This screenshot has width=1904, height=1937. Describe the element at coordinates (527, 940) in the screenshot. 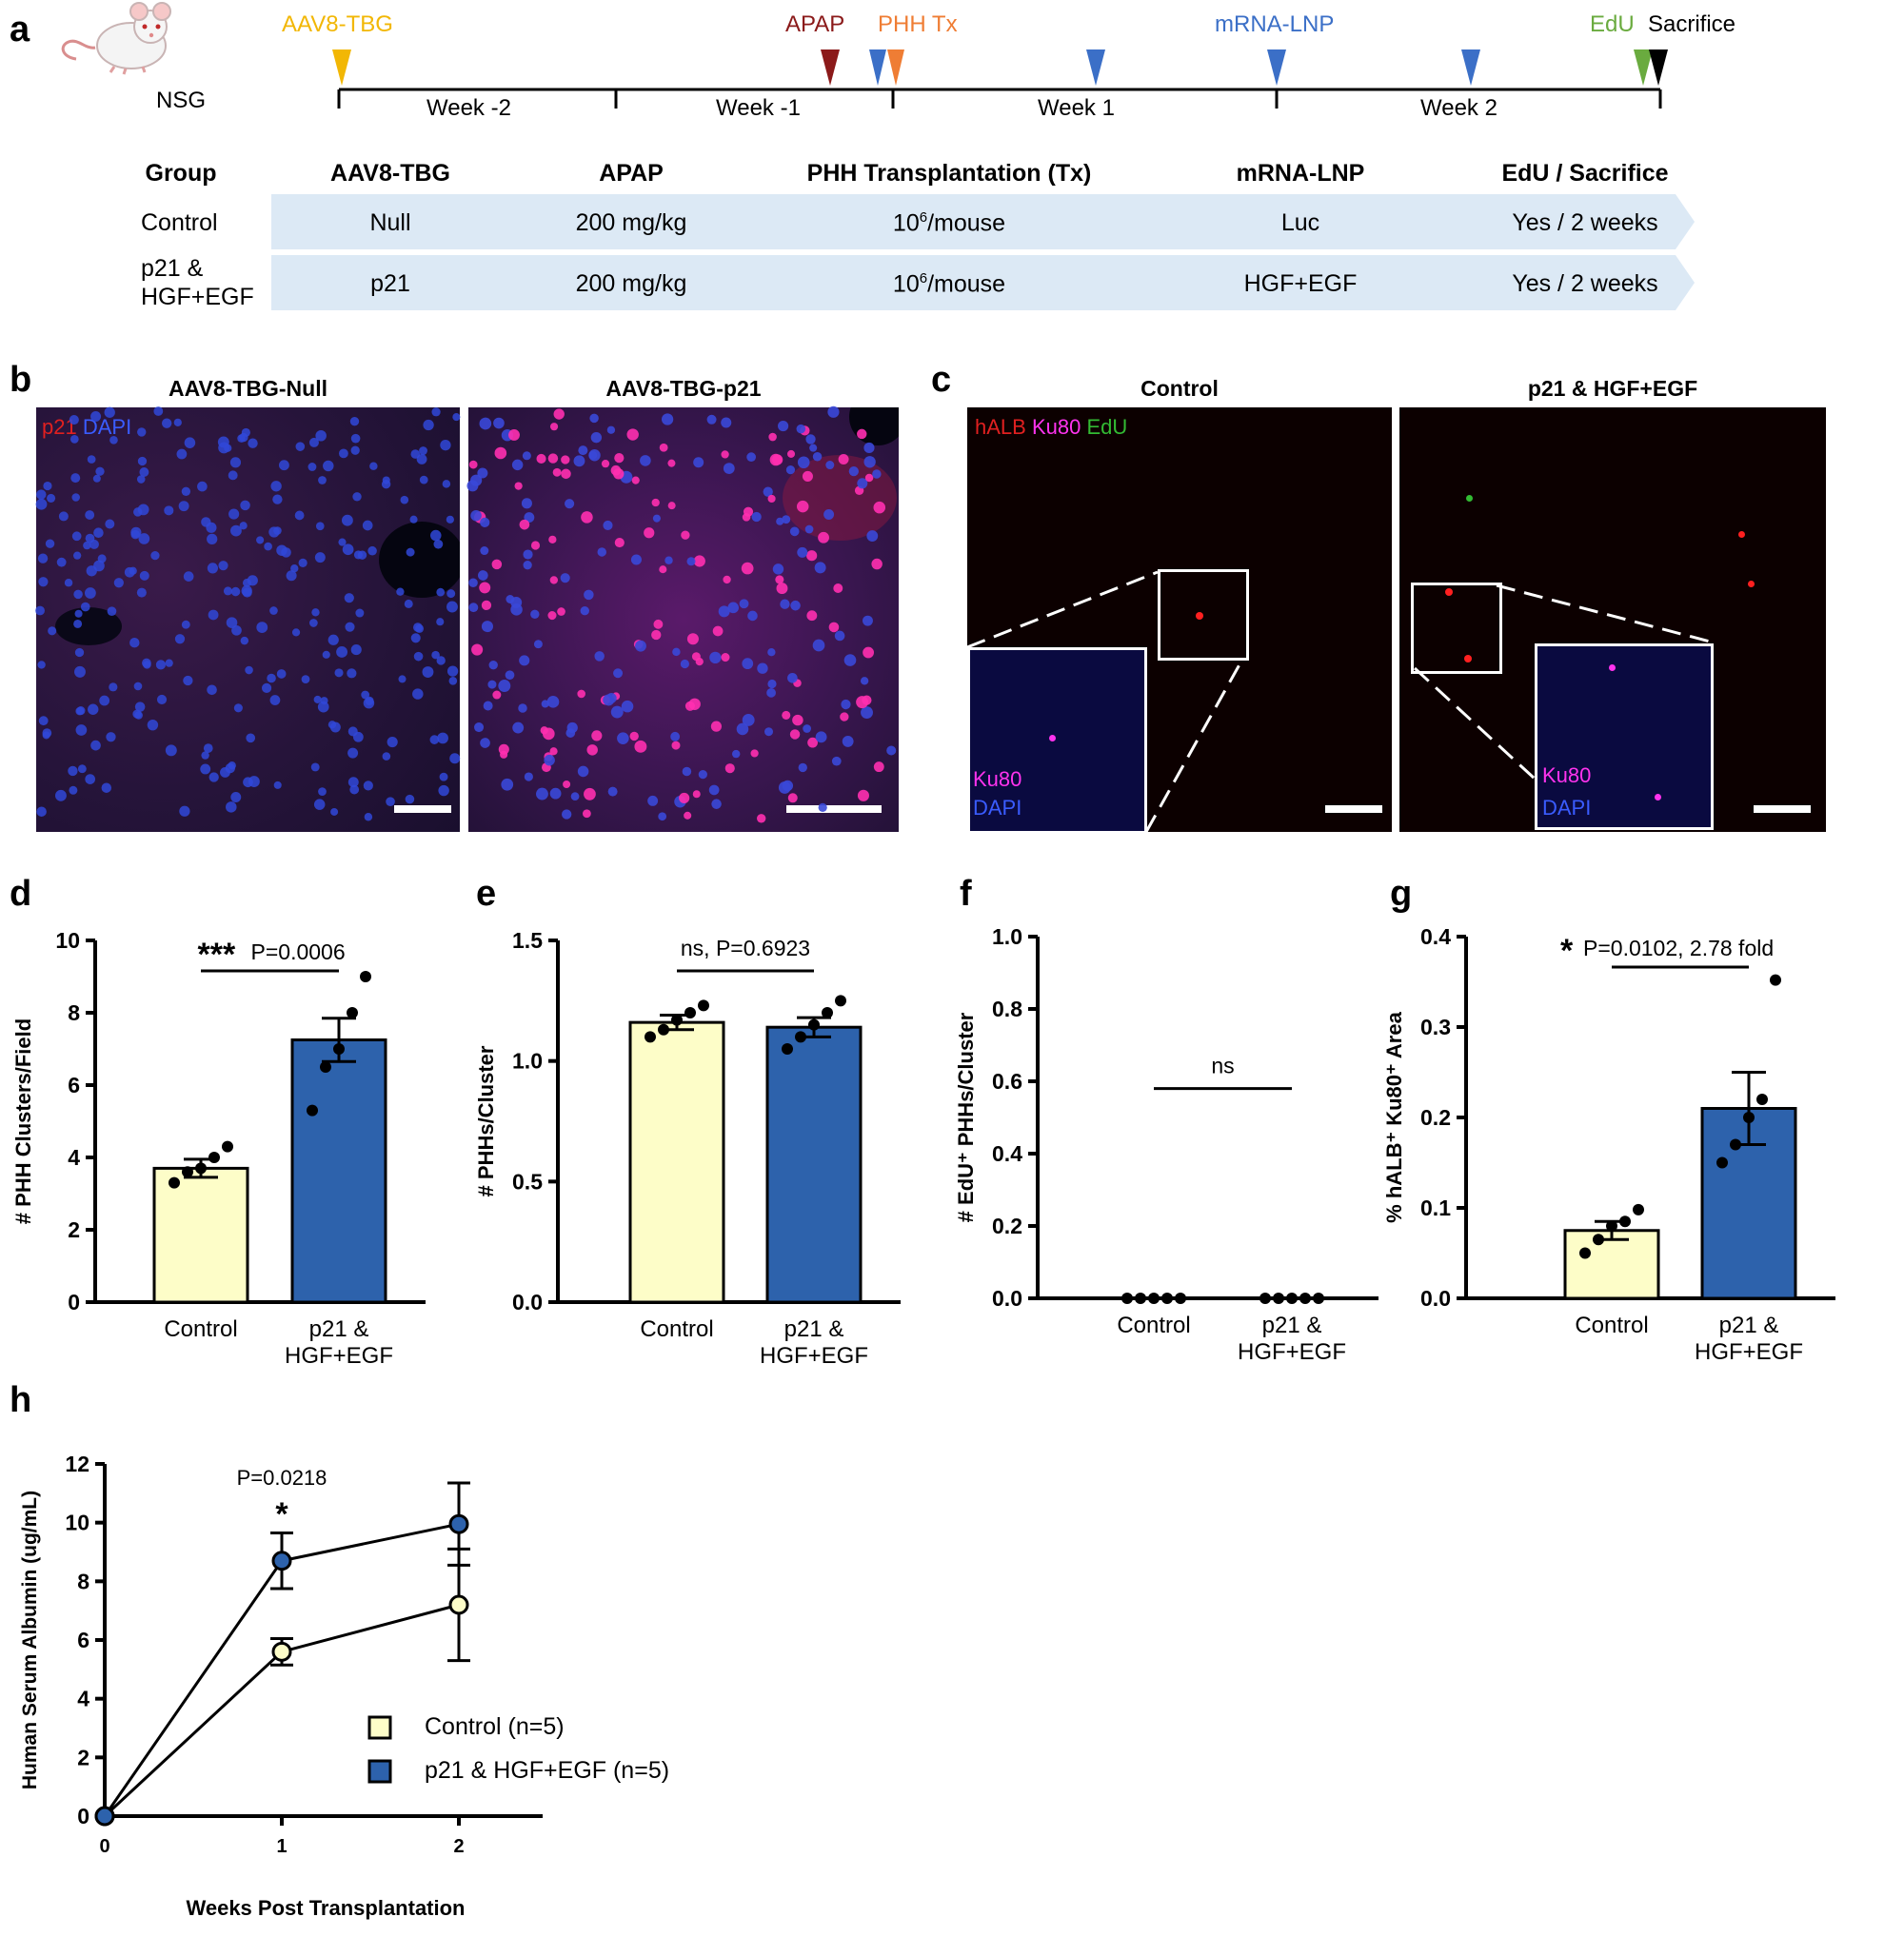

I see `y-tick-label: 1.5` at that location.